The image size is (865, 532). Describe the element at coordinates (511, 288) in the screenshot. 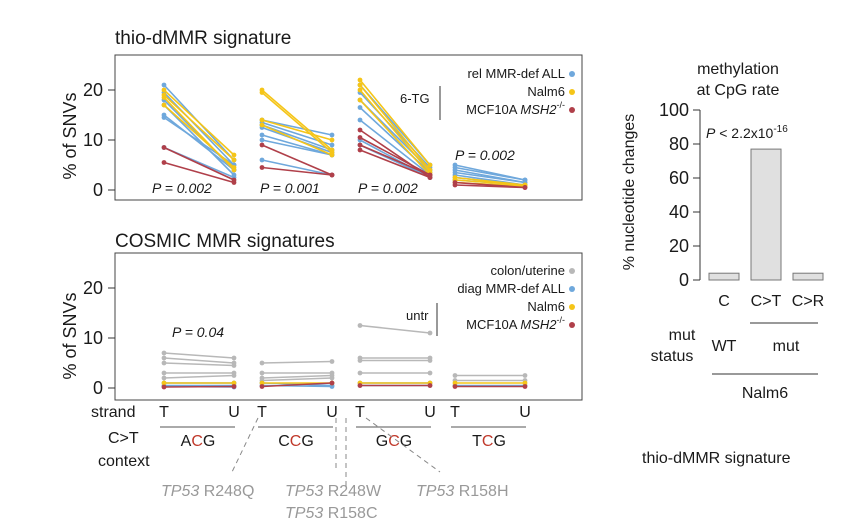

I see `legend-diag-mmr: diag MMR-def ALL` at that location.